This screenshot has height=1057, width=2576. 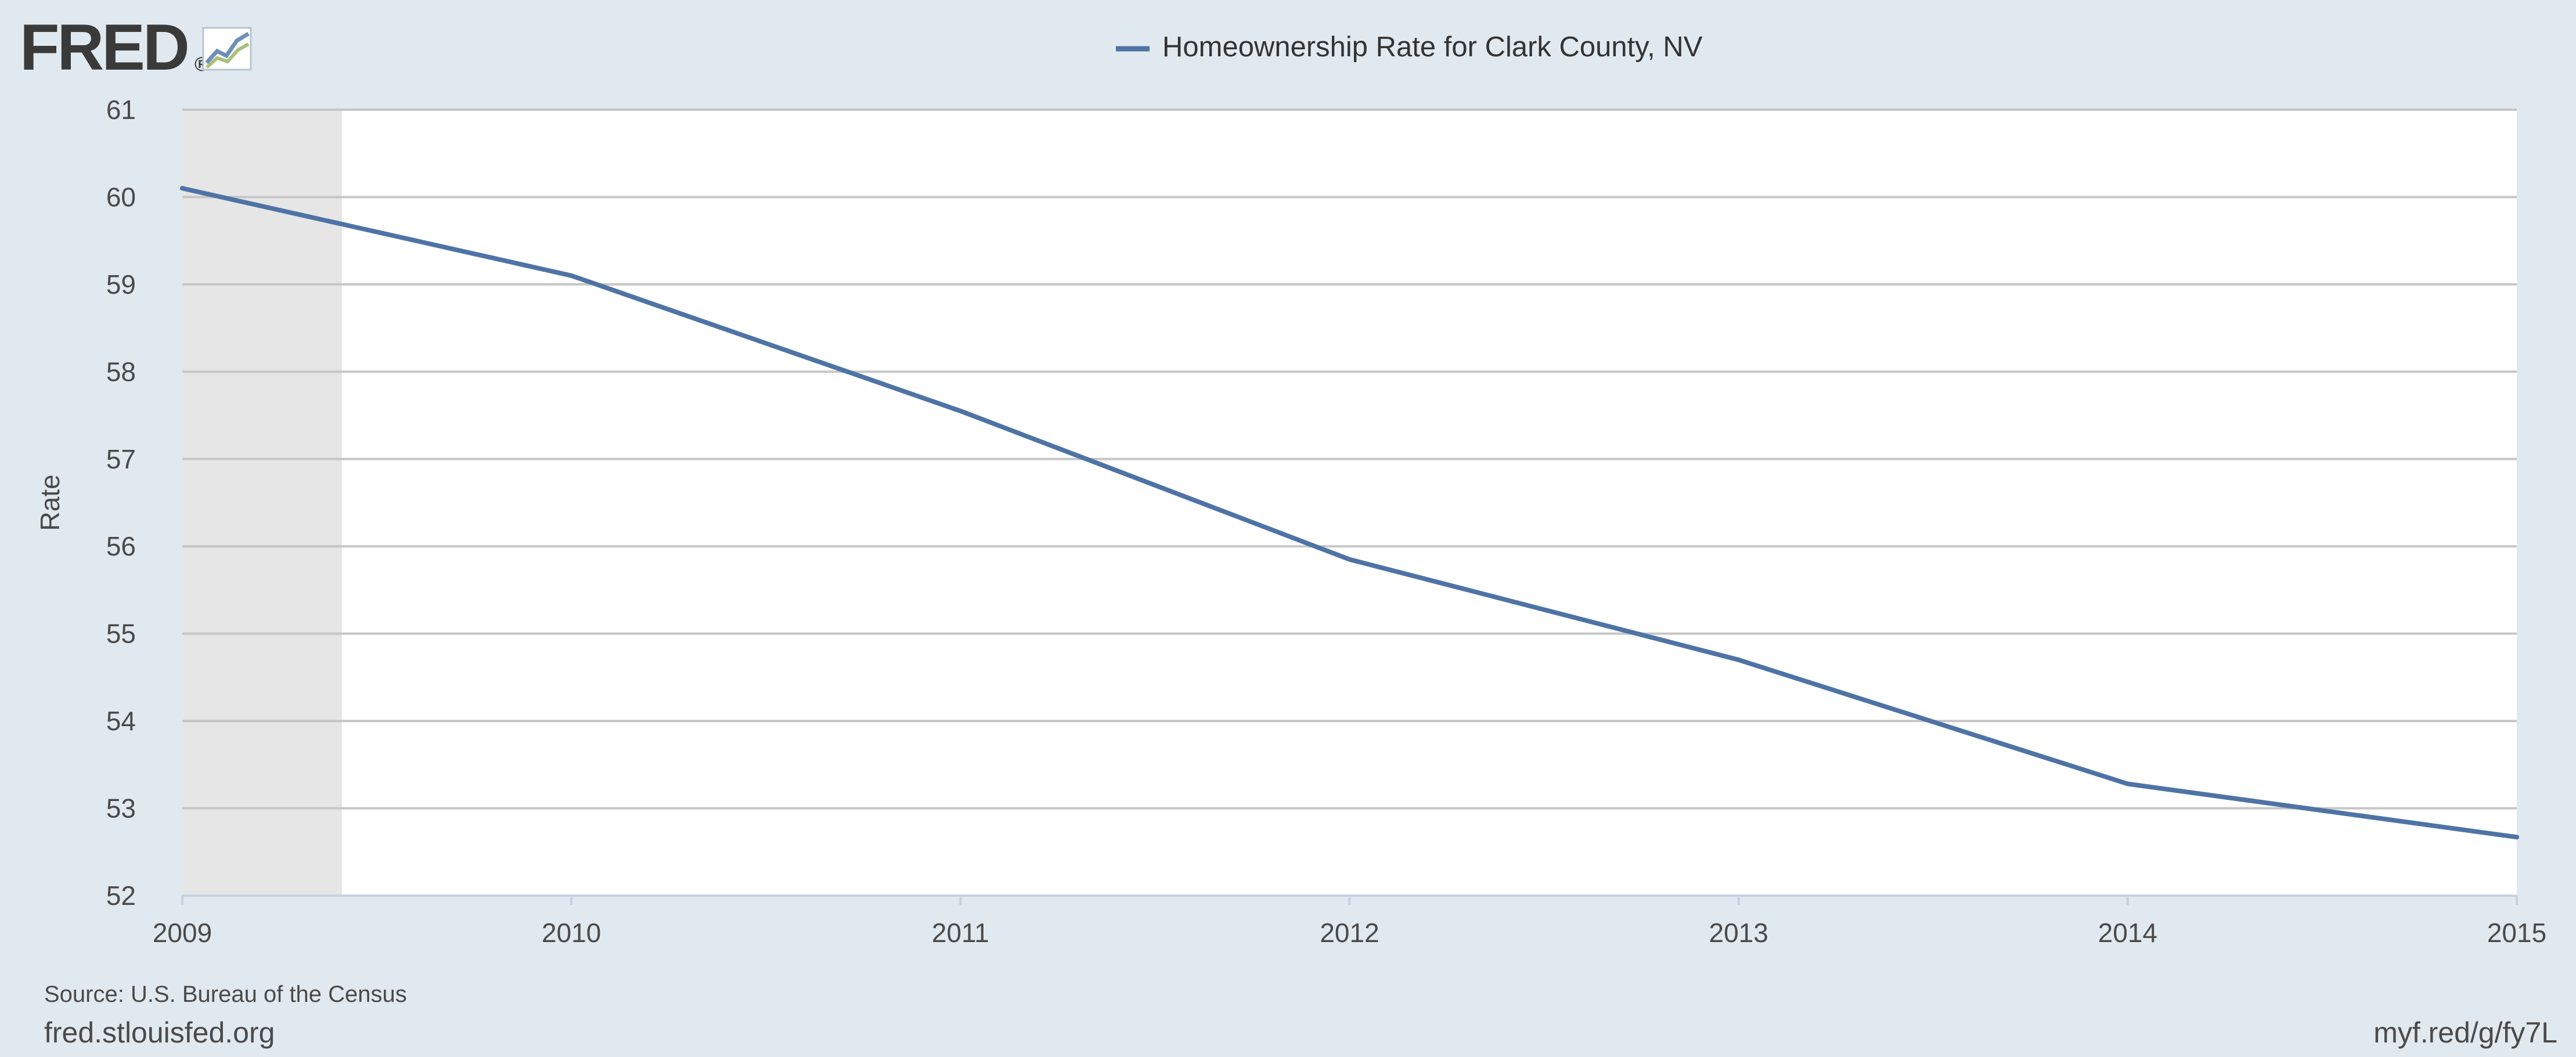 What do you see at coordinates (121, 503) in the screenshot?
I see `y-axis: 52 53 54 55 56 57 58 59 60 61` at bounding box center [121, 503].